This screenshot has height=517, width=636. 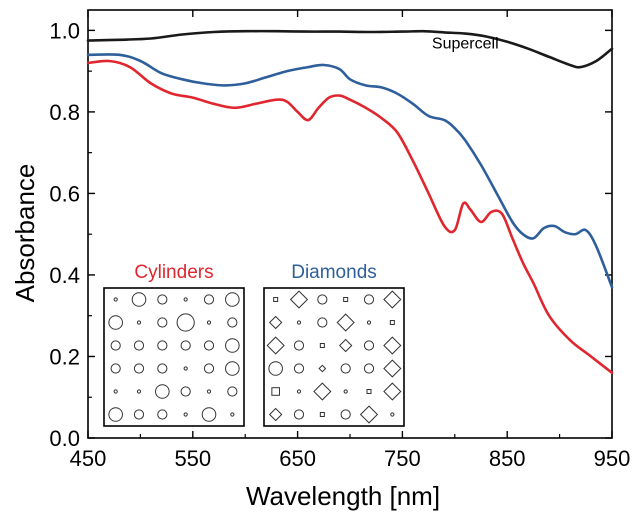 What do you see at coordinates (64, 356) in the screenshot?
I see `y-tick-label-0.2: 0.2` at bounding box center [64, 356].